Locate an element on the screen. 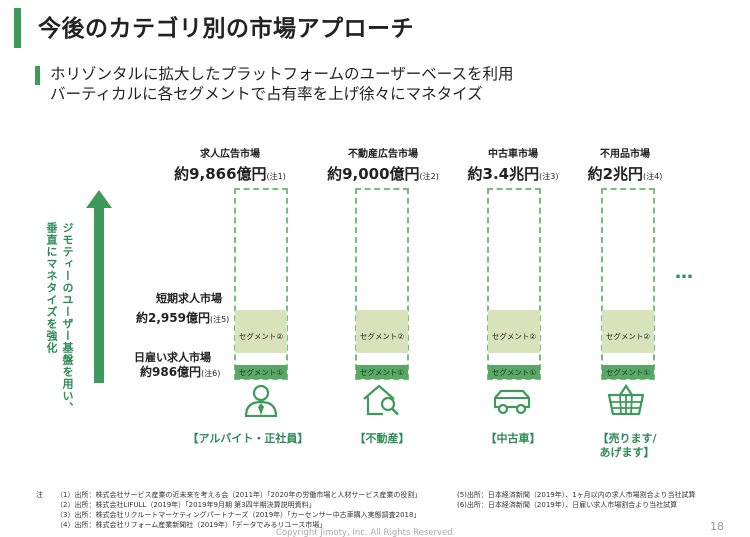 Image resolution: width=750 pixels, height=537 pixels. notes-label: 注 is located at coordinates (39, 495).